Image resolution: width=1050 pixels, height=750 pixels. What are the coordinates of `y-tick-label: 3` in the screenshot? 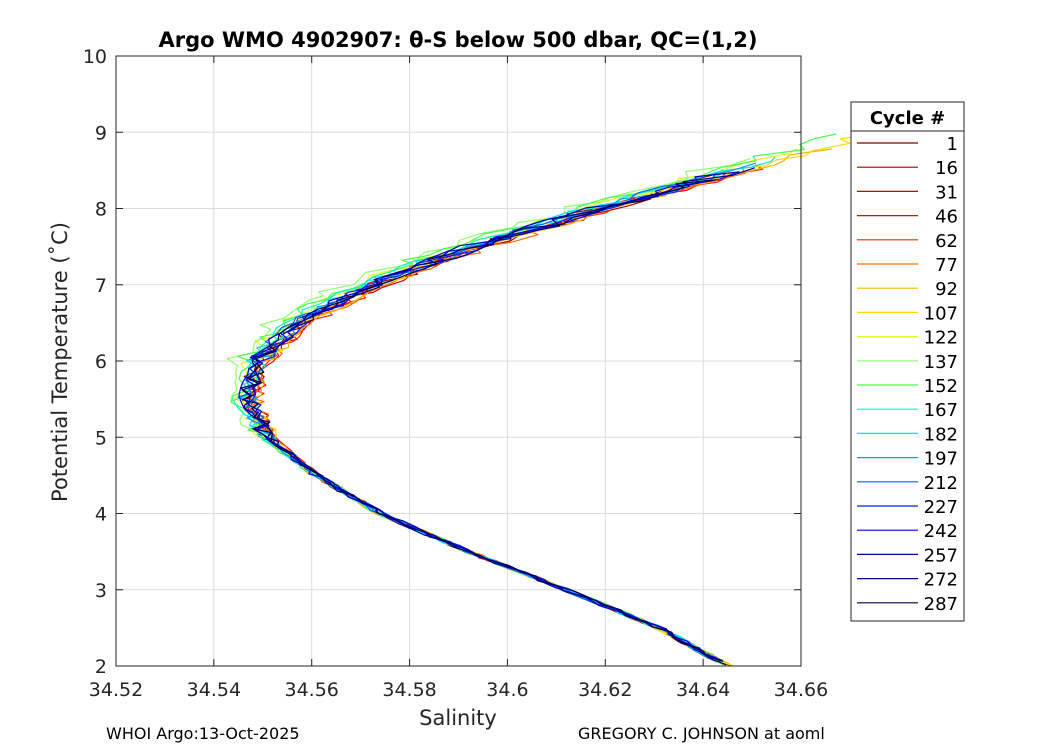 It's located at (101, 591).